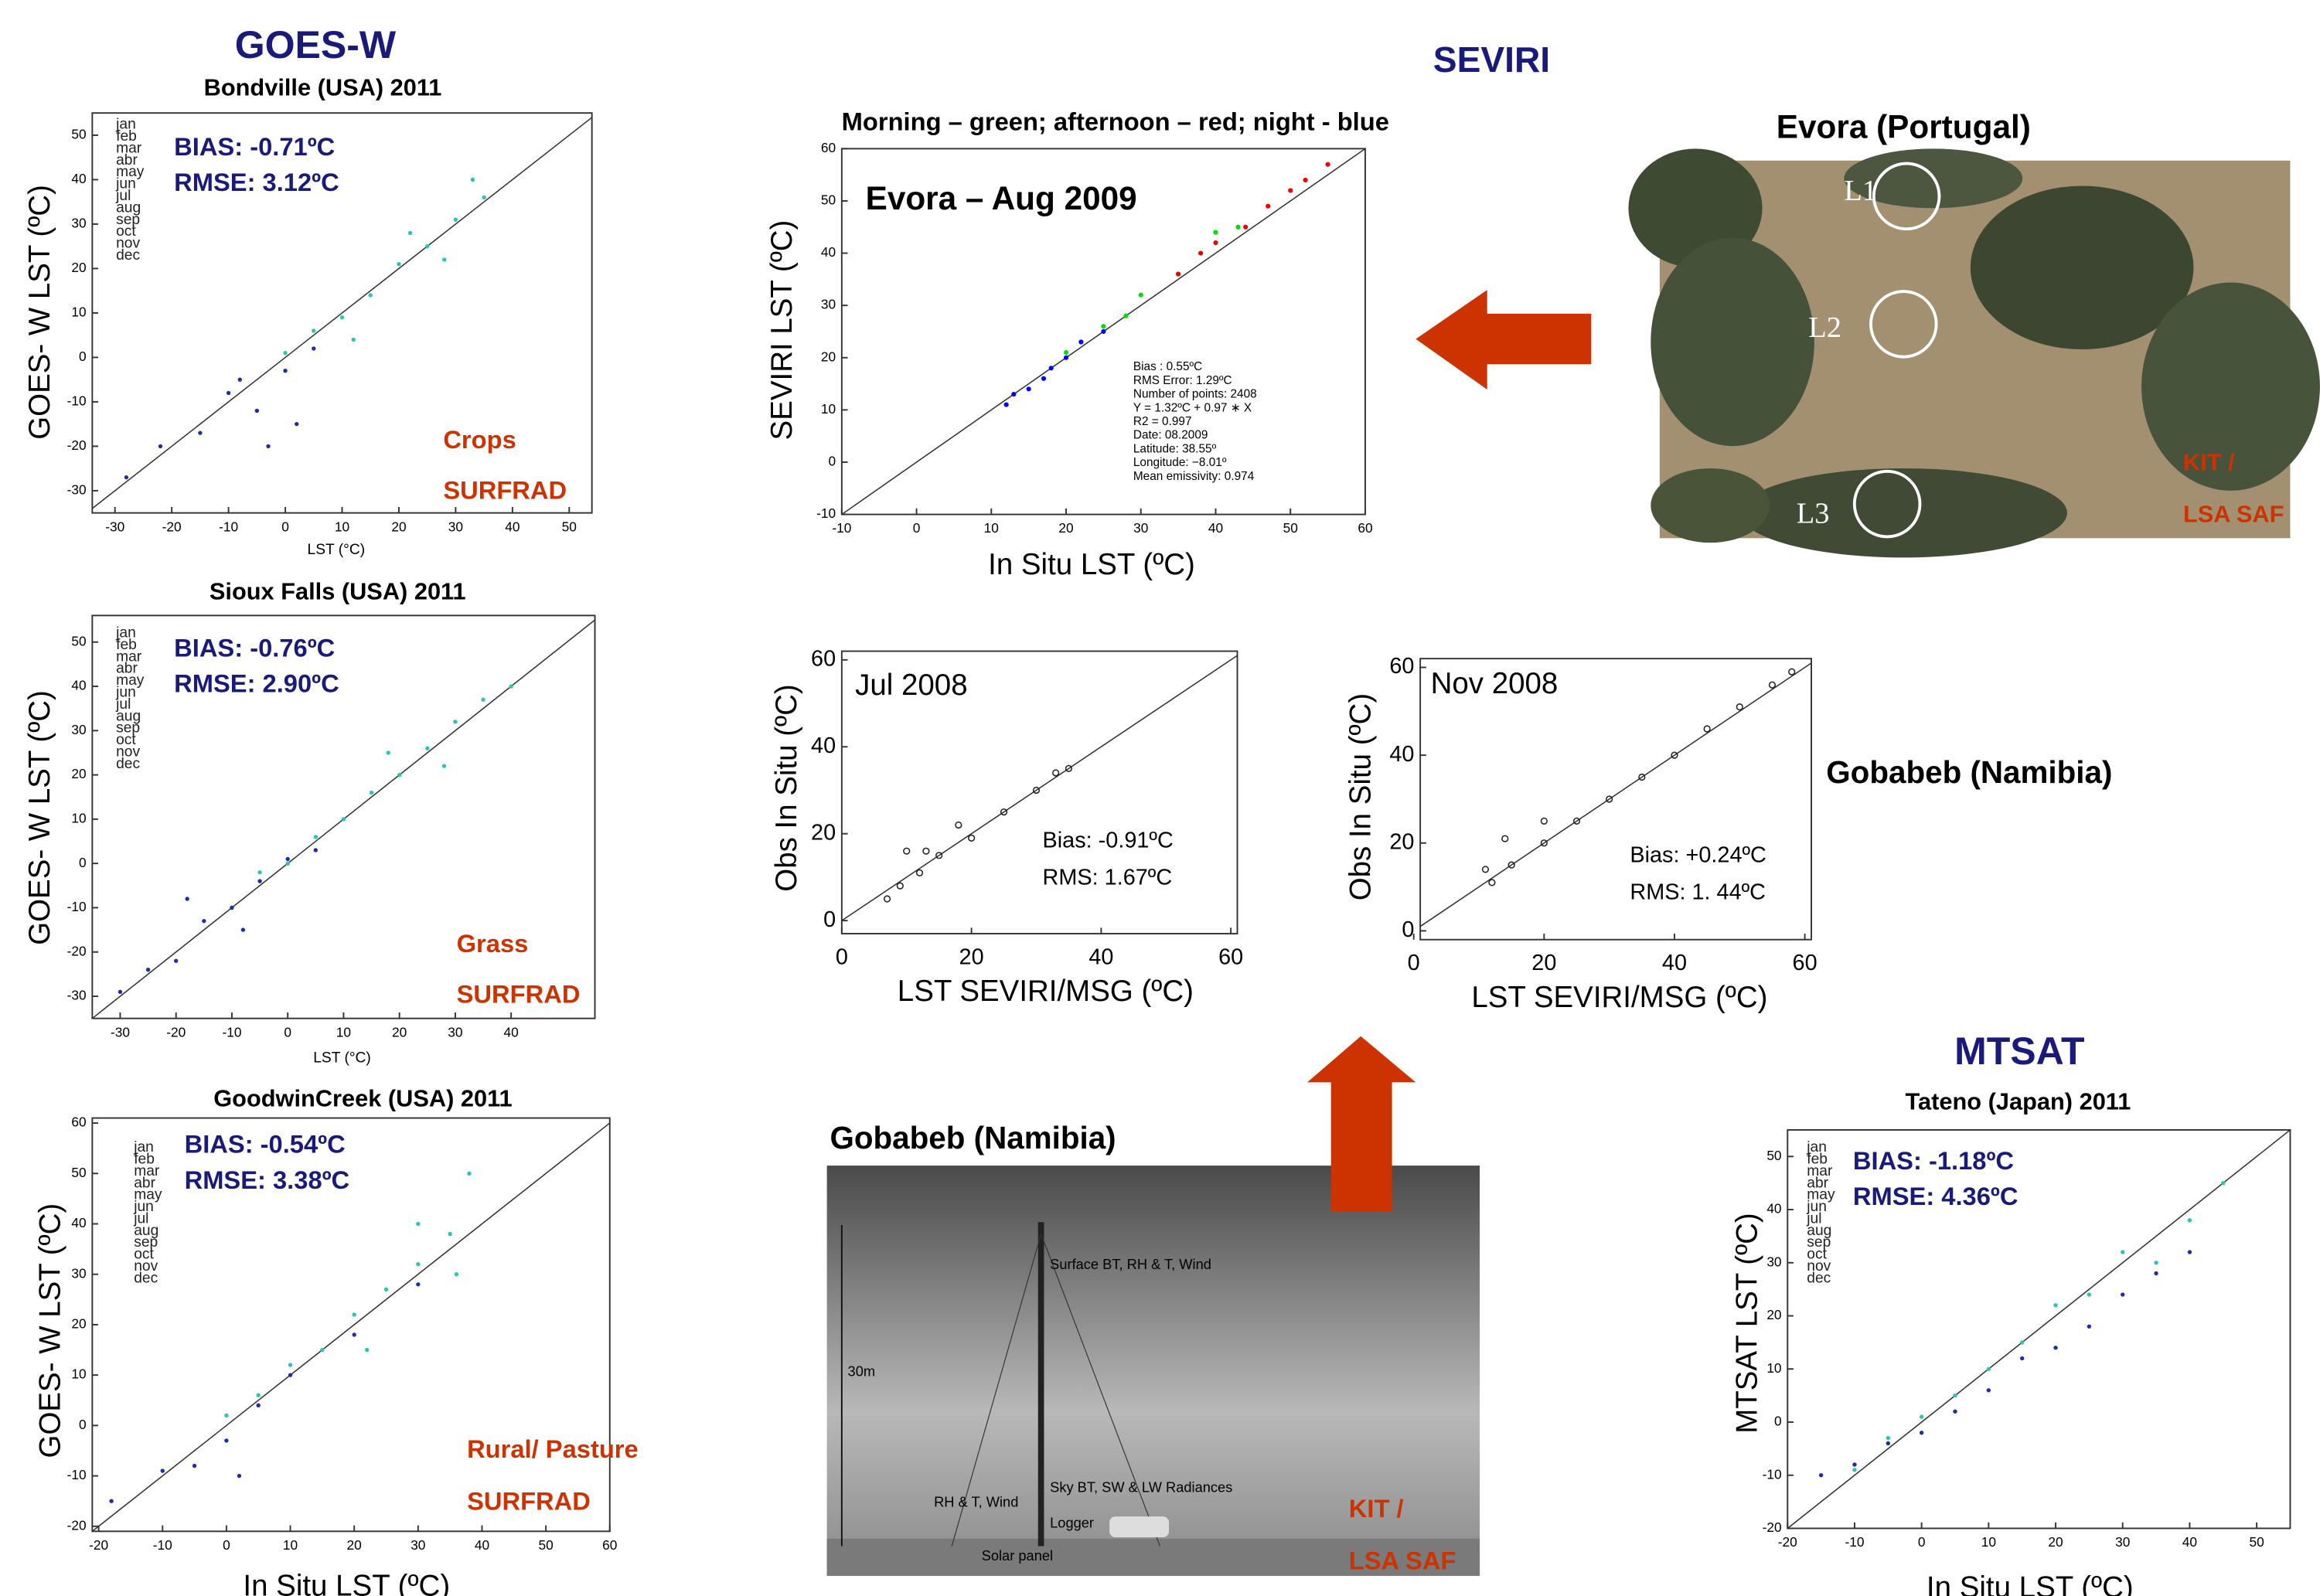  Describe the element at coordinates (1017, 1555) in the screenshot. I see `photo-label: Solar panel` at that location.